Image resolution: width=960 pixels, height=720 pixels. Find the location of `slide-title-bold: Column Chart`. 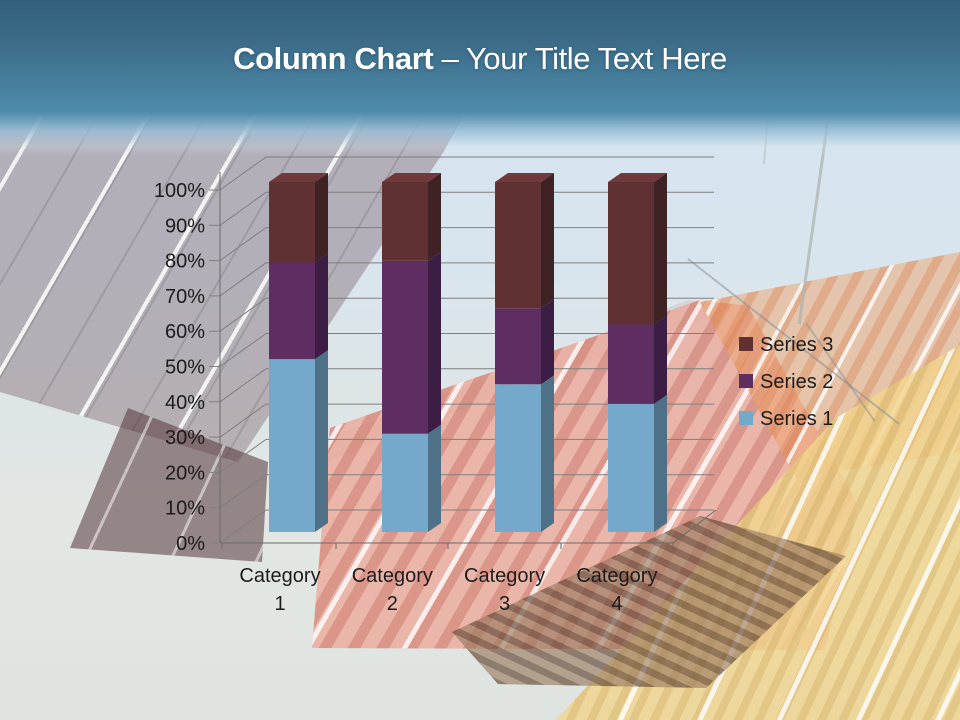

slide-title-bold: Column Chart is located at coordinates (333, 58).